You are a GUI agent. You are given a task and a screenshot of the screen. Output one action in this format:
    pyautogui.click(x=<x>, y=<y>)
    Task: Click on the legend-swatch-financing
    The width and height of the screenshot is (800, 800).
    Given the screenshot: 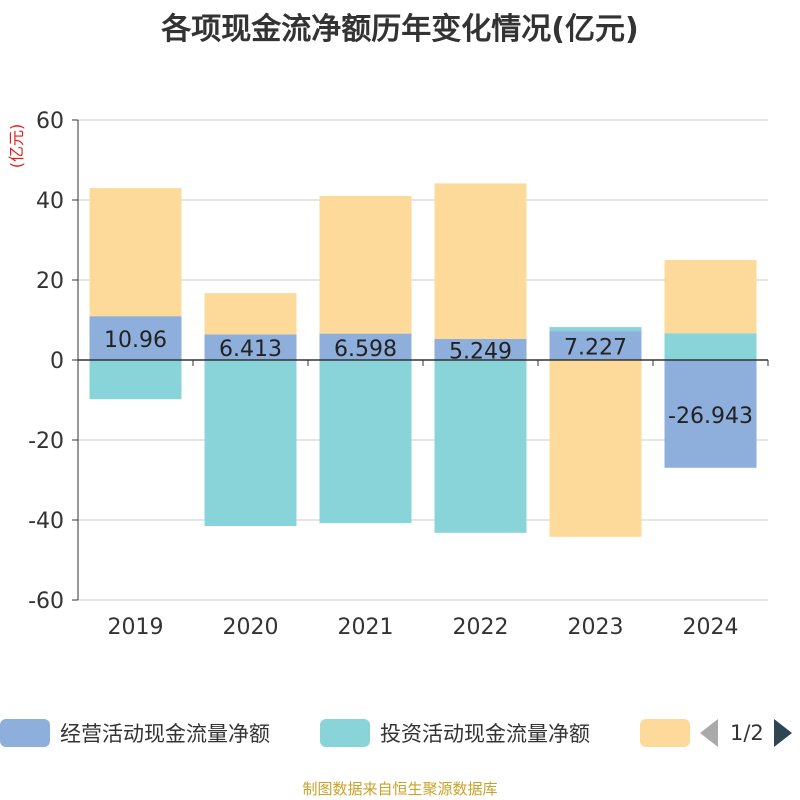 What is the action you would take?
    pyautogui.click(x=665, y=733)
    